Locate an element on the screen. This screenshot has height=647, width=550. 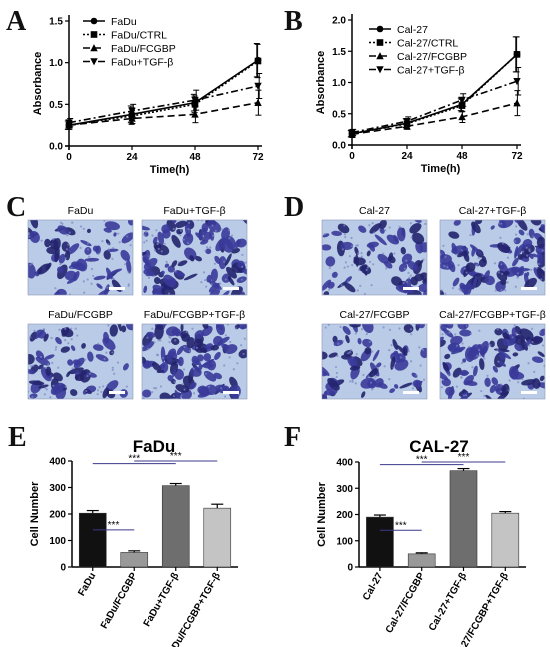
panel-label-b: B is located at coordinates (293, 21).